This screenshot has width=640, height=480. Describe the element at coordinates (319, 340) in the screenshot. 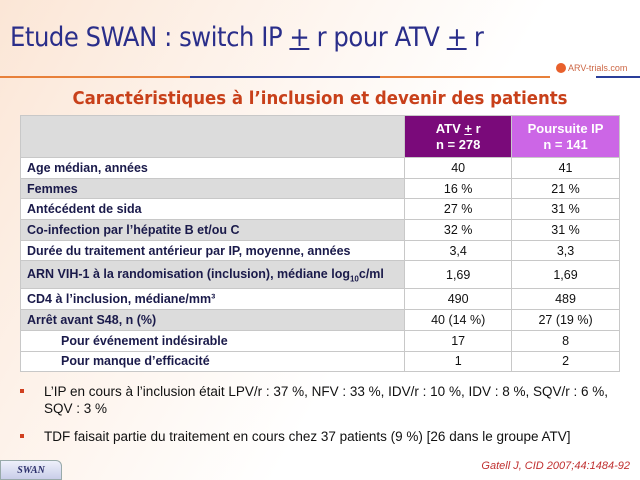

I see `table-row: Pour événement indésirable 17 8` at that location.